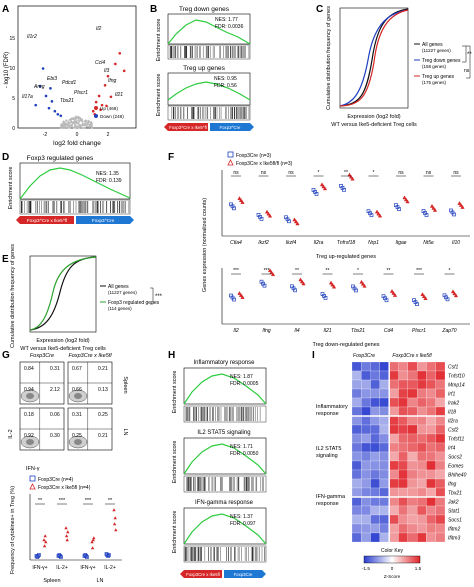 Image resolution: width=474 pixels, height=587 pixels. Describe the element at coordinates (63, 349) in the screenshot. I see `cdf-e-caption: WT versus Ike5-deficient Treg cells` at that location.